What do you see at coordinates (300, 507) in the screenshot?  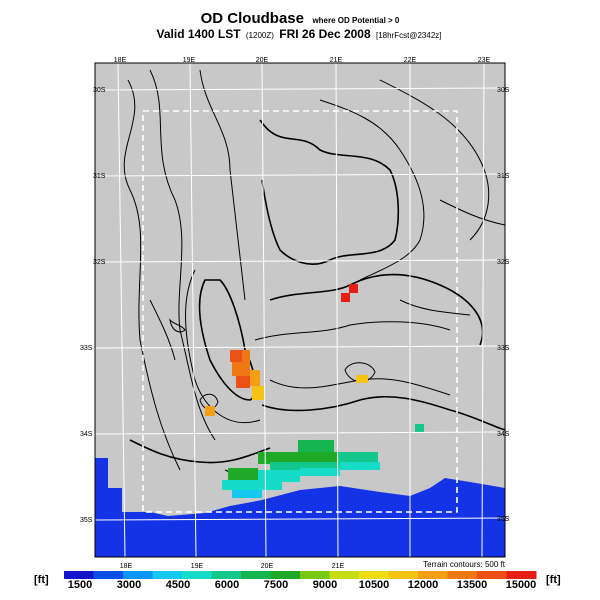 I see `ocean-area` at bounding box center [300, 507].